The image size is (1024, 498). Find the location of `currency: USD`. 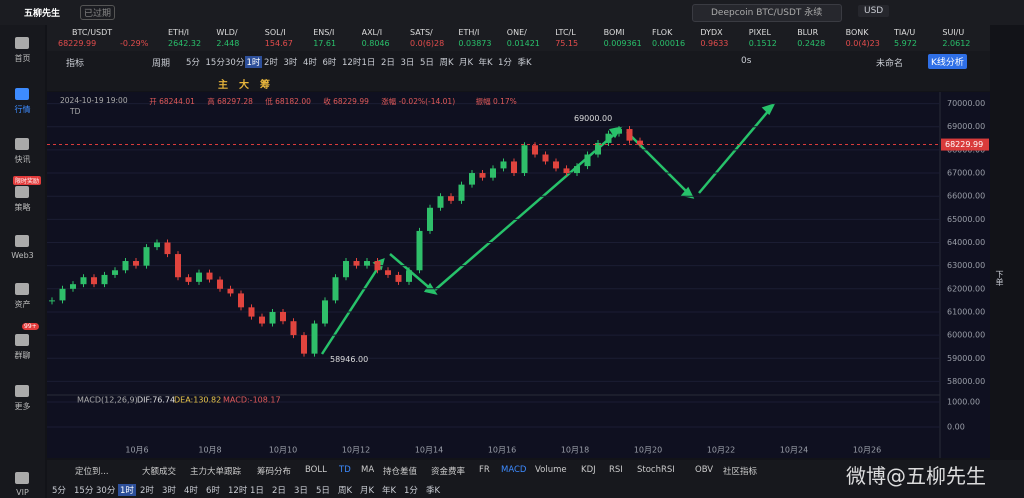

currency: USD is located at coordinates (874, 11).